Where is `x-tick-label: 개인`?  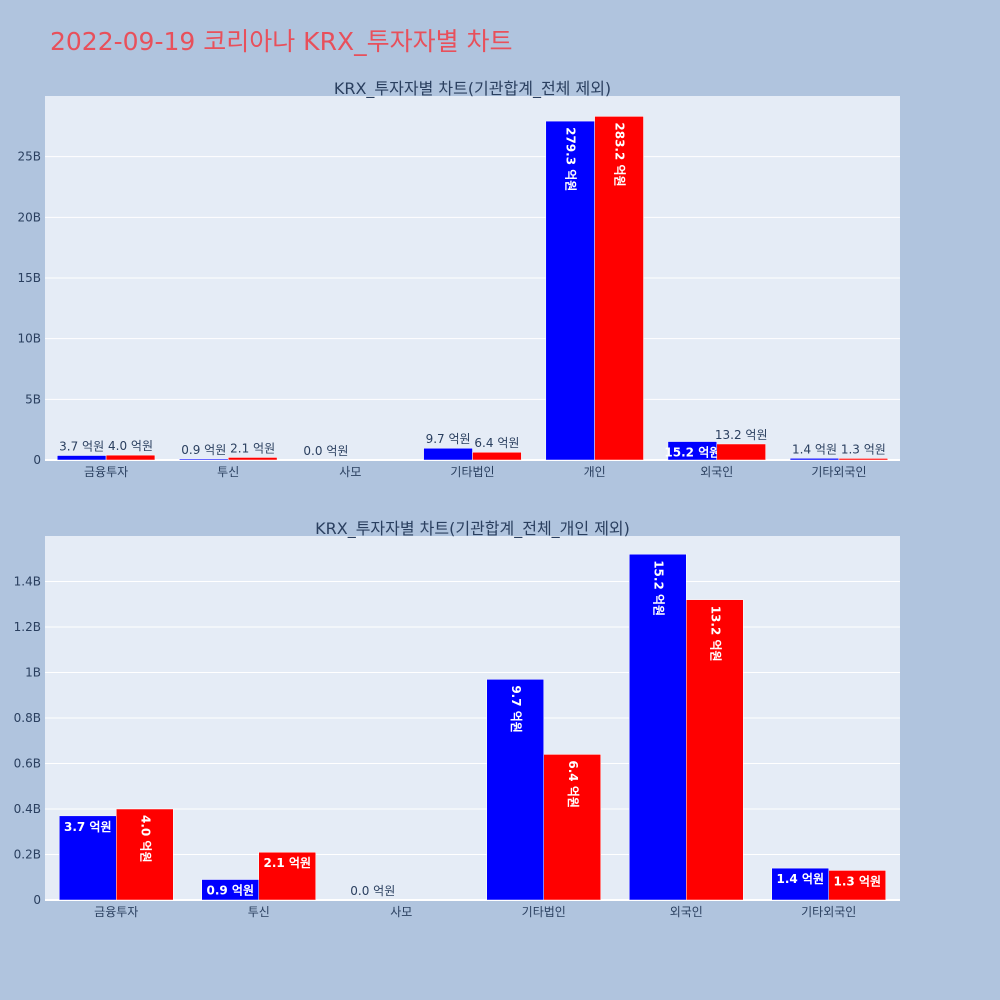 x-tick-label: 개인 is located at coordinates (595, 472).